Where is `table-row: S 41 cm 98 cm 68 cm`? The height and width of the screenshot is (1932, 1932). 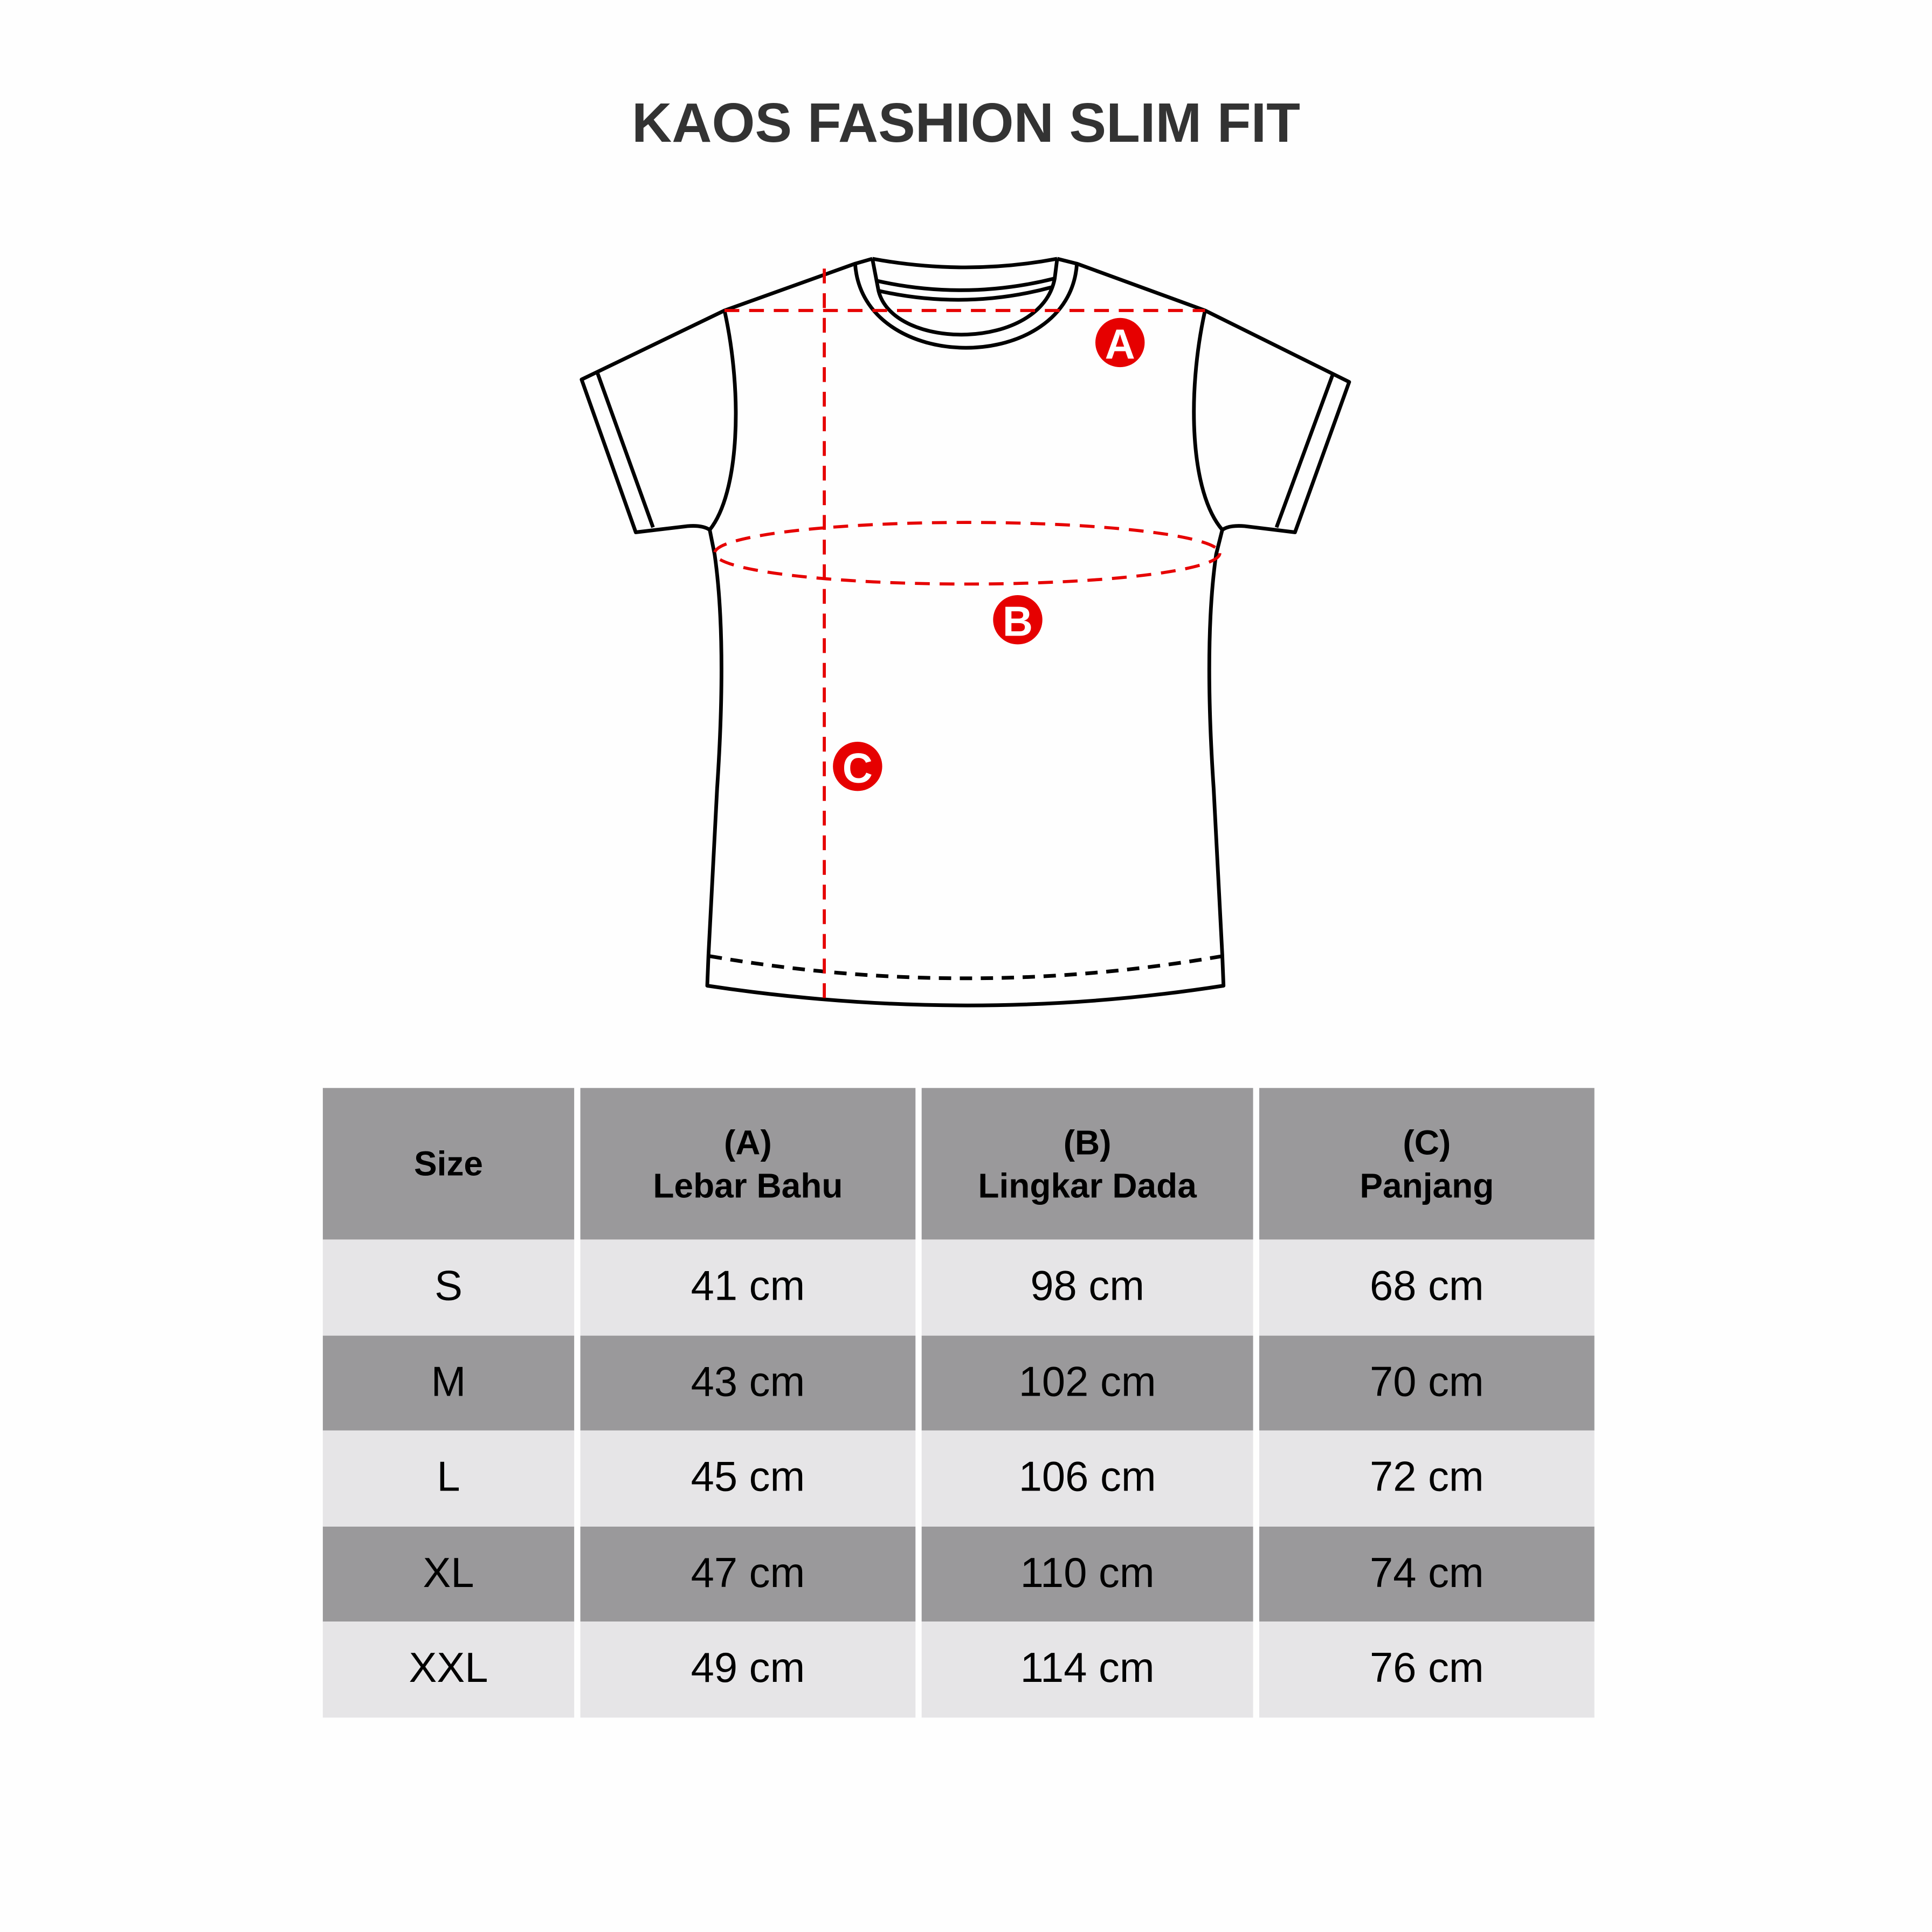 table-row: S 41 cm 98 cm 68 cm is located at coordinates (959, 1287).